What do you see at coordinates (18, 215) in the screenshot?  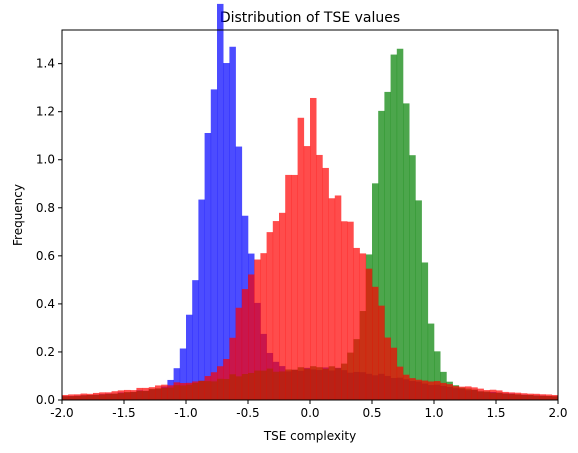 I see `y-axis-label: Frequency` at bounding box center [18, 215].